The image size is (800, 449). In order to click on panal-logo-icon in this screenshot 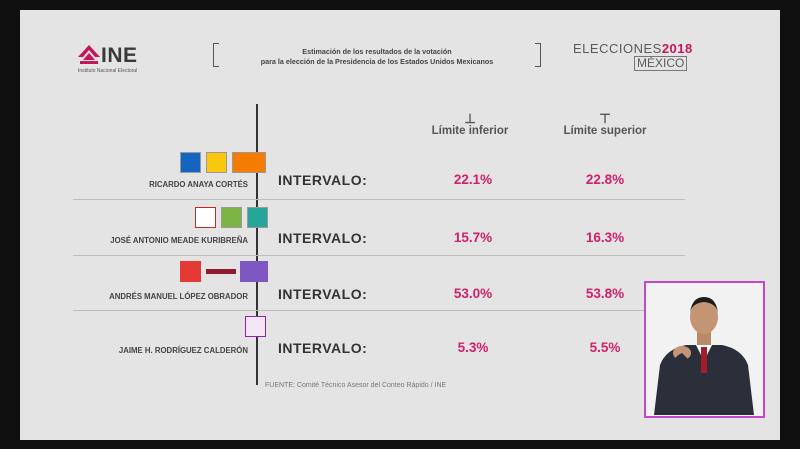, I will do `click(257, 217)`.